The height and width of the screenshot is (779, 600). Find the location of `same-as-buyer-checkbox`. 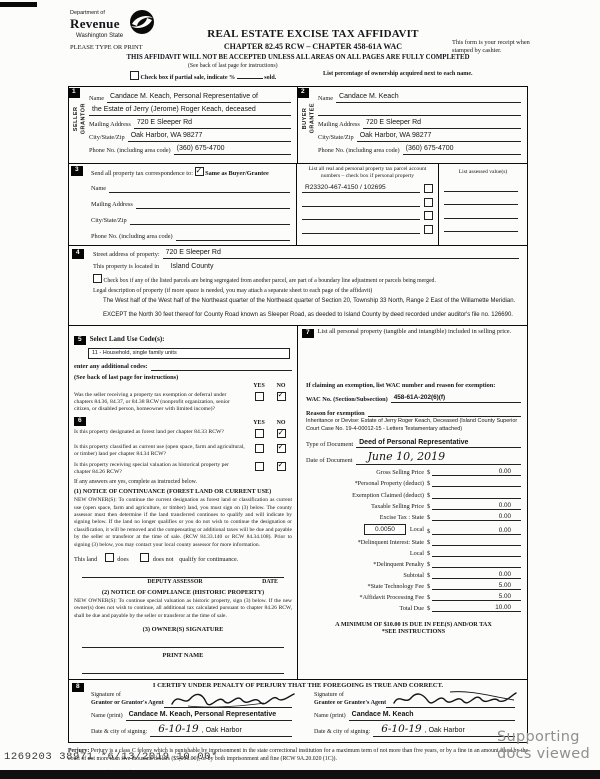

same-as-buyer-checkbox is located at coordinates (199, 171).